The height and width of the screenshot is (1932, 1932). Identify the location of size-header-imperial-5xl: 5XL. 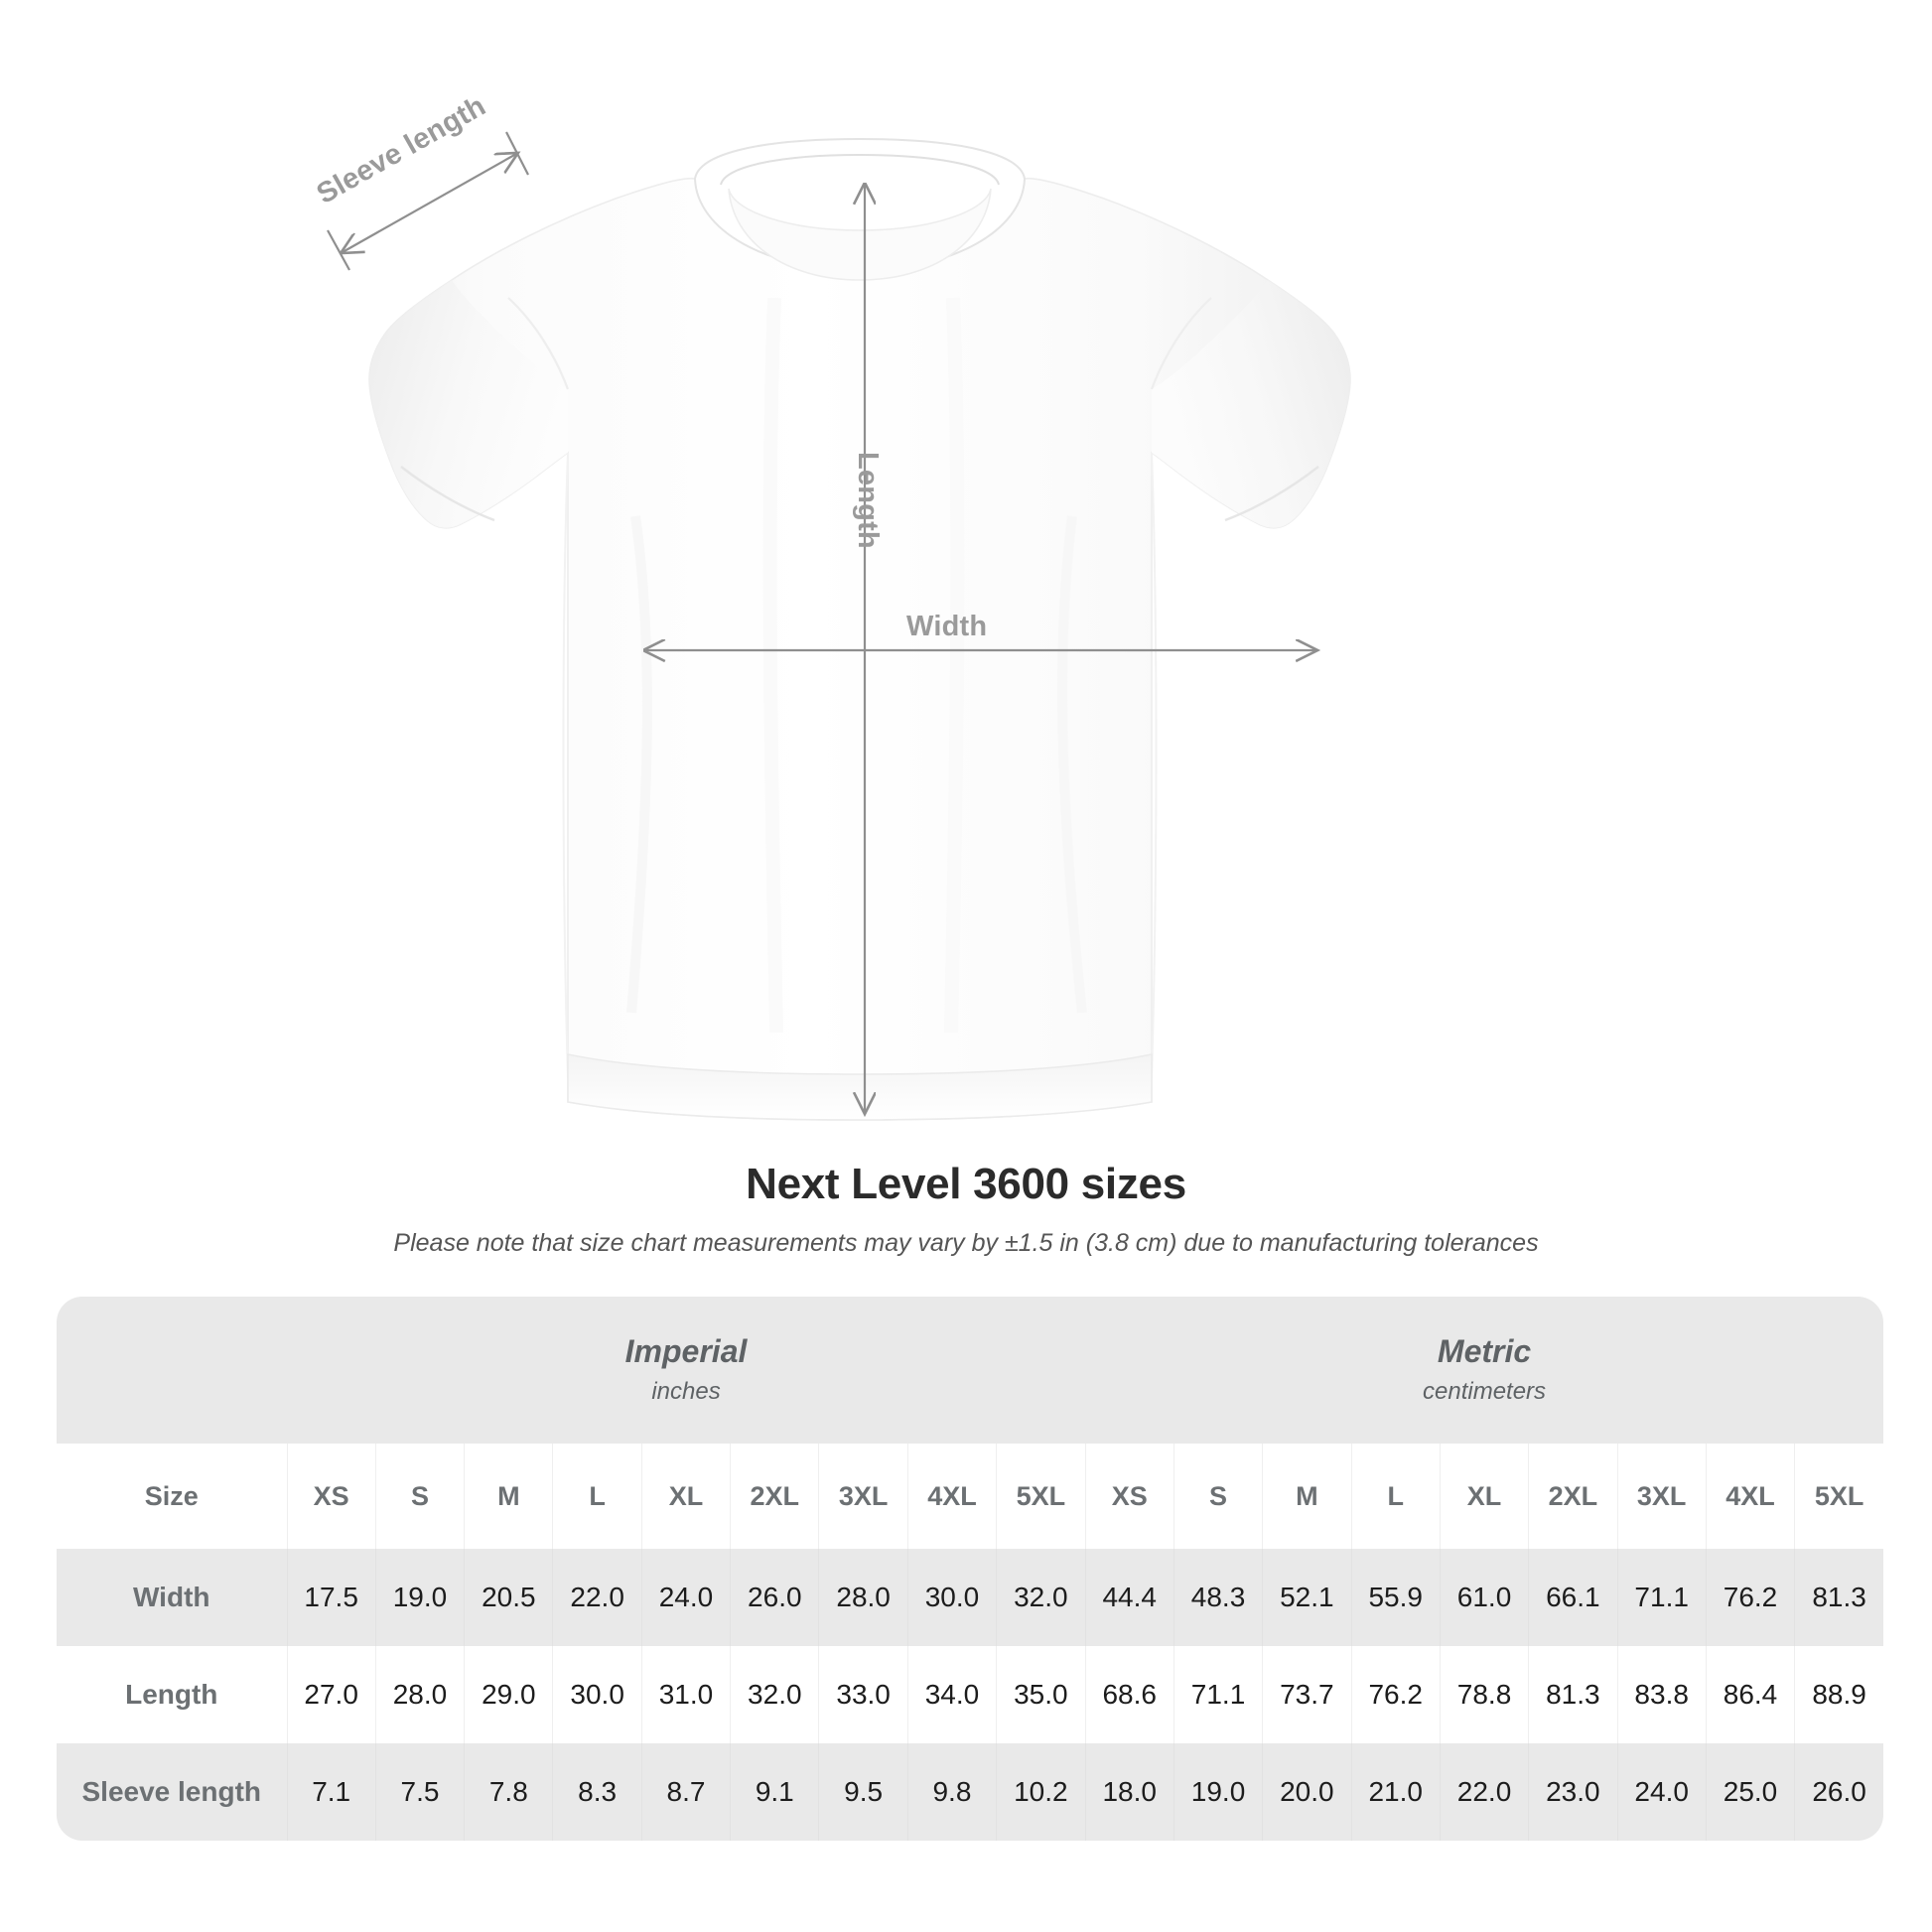
(1041, 1496).